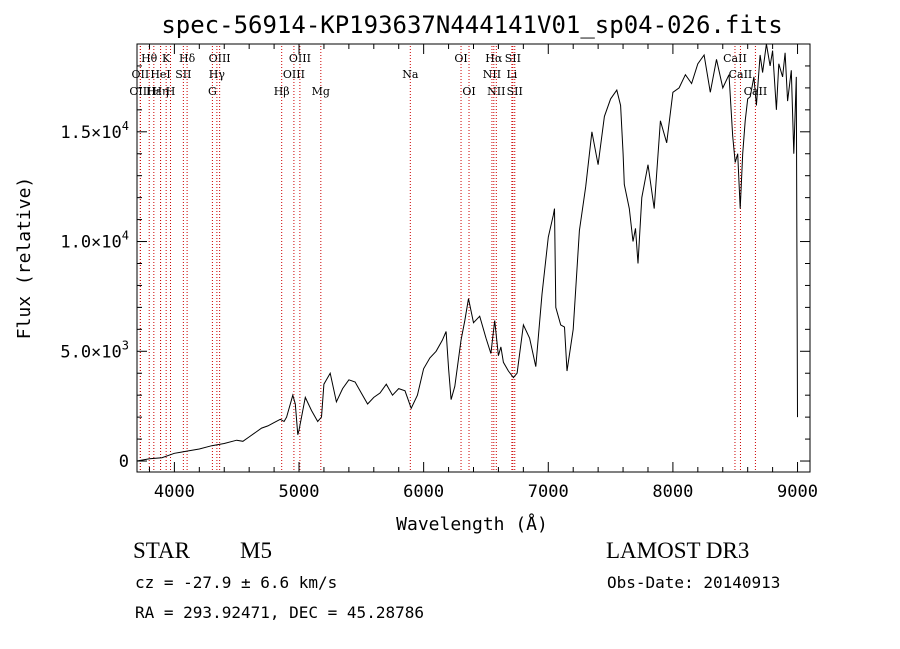  I want to click on line-label: Hγ, so click(217, 74).